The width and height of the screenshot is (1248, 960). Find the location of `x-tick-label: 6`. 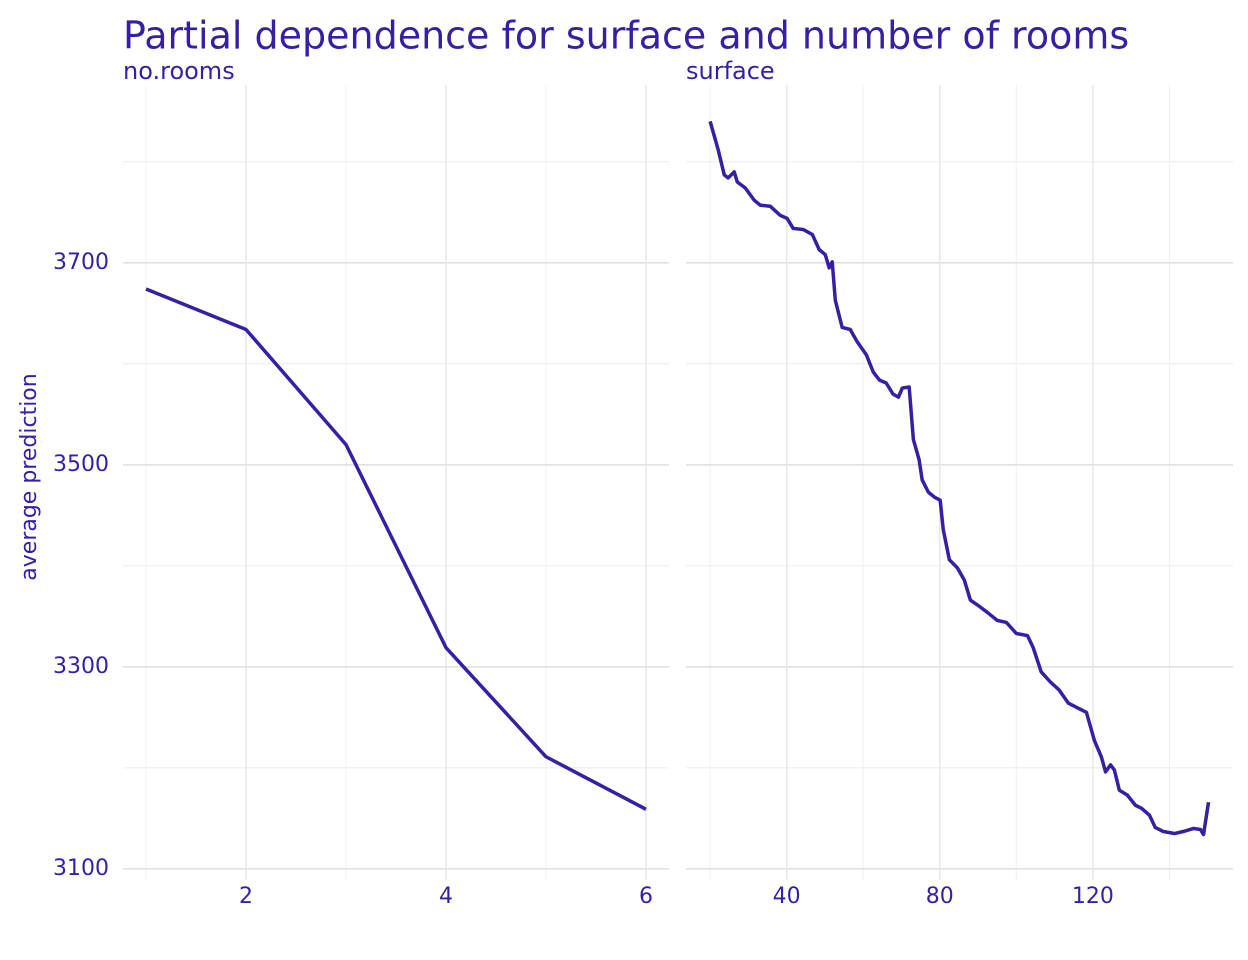

x-tick-label: 6 is located at coordinates (646, 896).